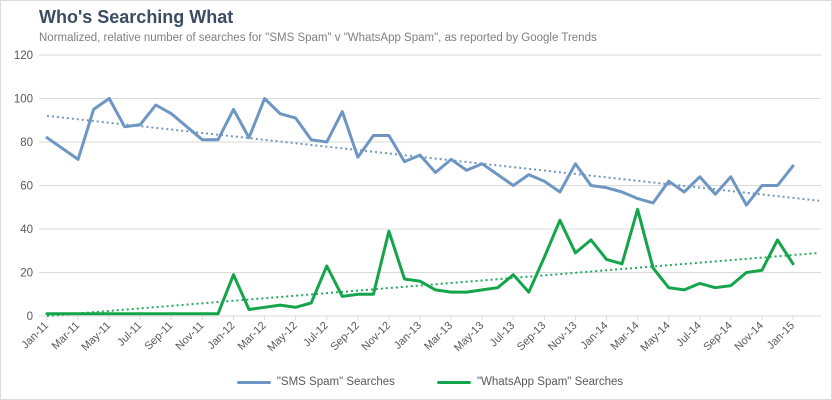 The image size is (832, 400). I want to click on x-axis-tick-label: Nov-12, so click(376, 337).